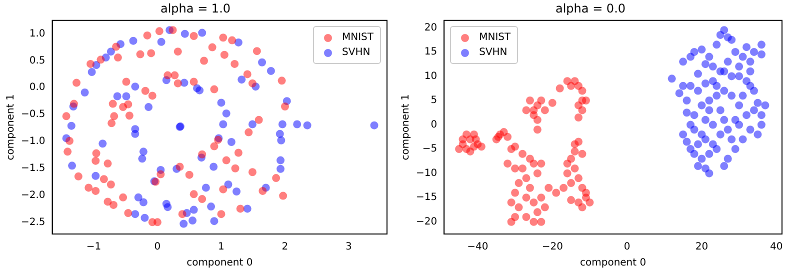 The height and width of the screenshot is (278, 791). Describe the element at coordinates (701, 247) in the screenshot. I see `x-tick-label: 20` at that location.